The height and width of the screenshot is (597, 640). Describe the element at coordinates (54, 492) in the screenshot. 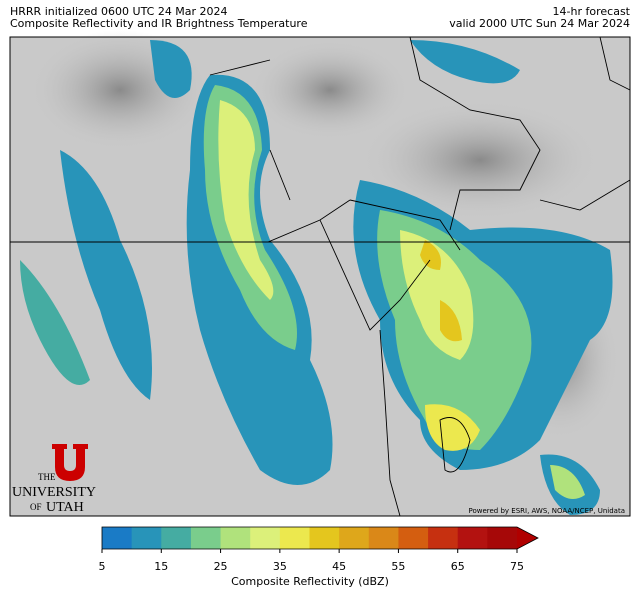

I see `logo-university: UNIVERSITY` at that location.